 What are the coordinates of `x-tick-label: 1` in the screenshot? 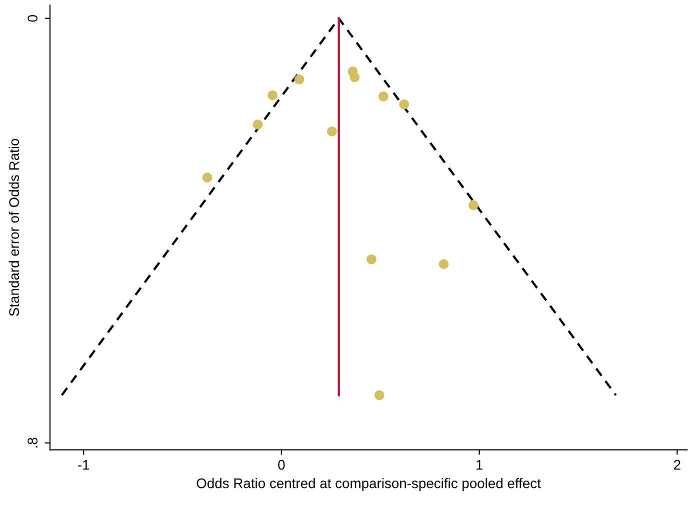 It's located at (479, 465).